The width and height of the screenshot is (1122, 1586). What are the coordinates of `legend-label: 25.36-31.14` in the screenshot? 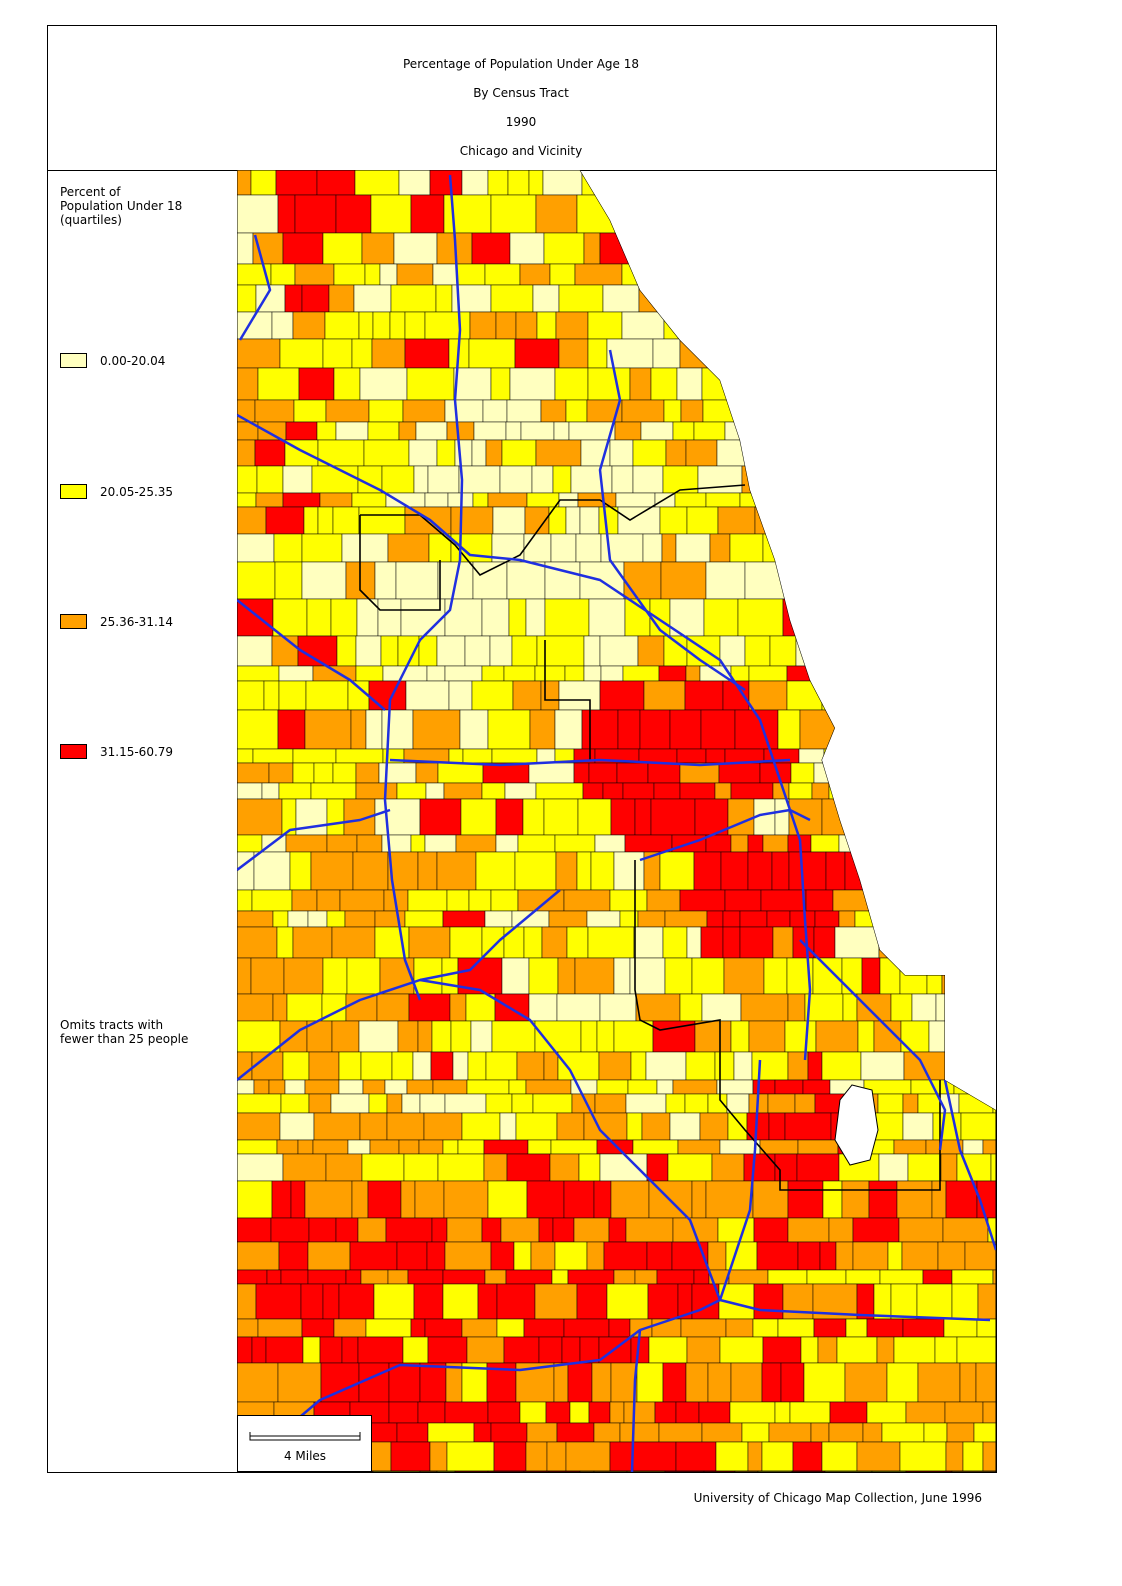 It's located at (136, 622).